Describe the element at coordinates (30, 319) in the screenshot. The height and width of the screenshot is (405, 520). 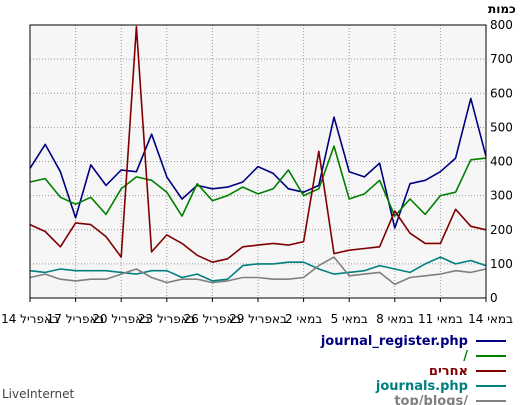
I see `x-tick-label: 14 באפריל` at that location.